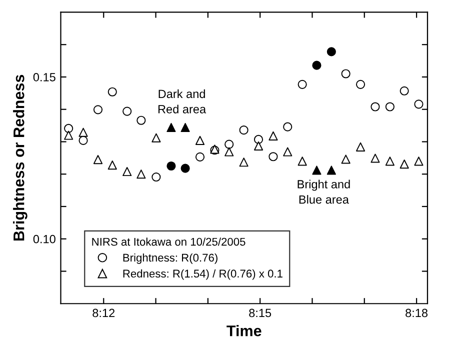 This screenshot has height=349, width=450. What do you see at coordinates (202, 274) in the screenshot?
I see `legend-label: Redness: R(1.54) / R(0.76) x 0.1` at bounding box center [202, 274].